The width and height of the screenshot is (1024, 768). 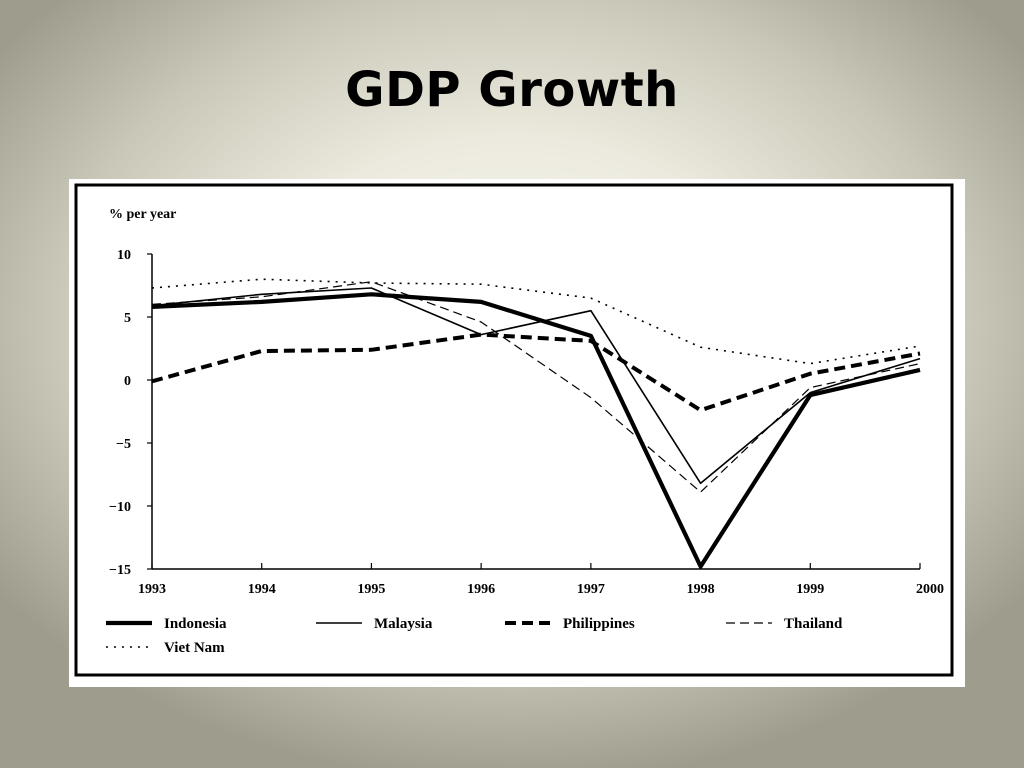 I want to click on y-tick-label: −10, so click(x=120, y=507).